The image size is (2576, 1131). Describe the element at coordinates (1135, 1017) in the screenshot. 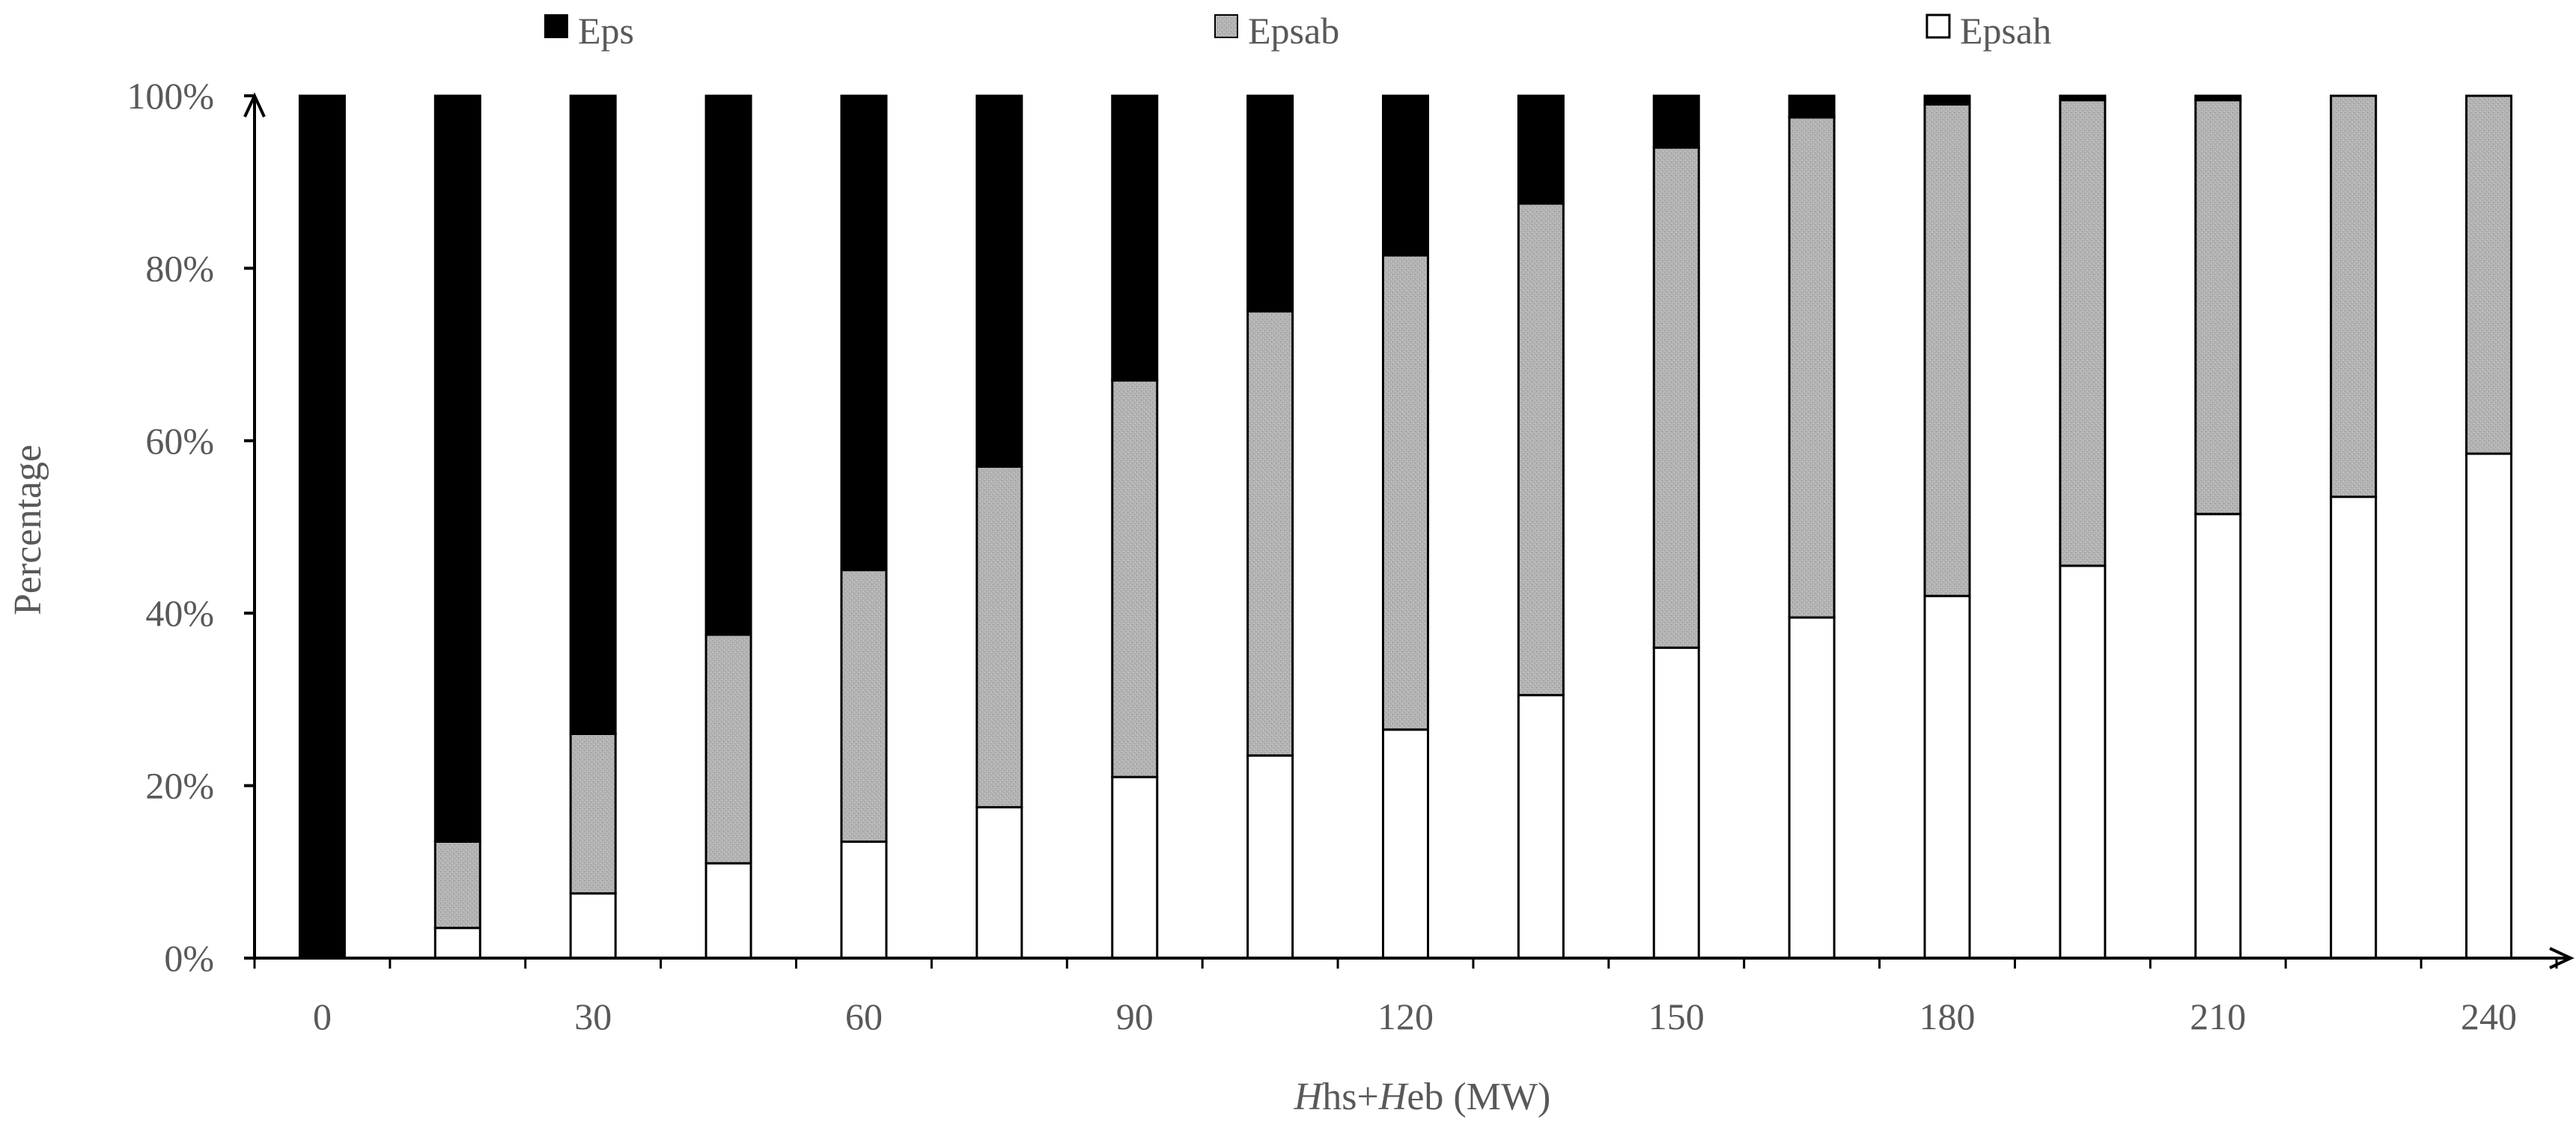

I see `x-tick-label: 90` at that location.